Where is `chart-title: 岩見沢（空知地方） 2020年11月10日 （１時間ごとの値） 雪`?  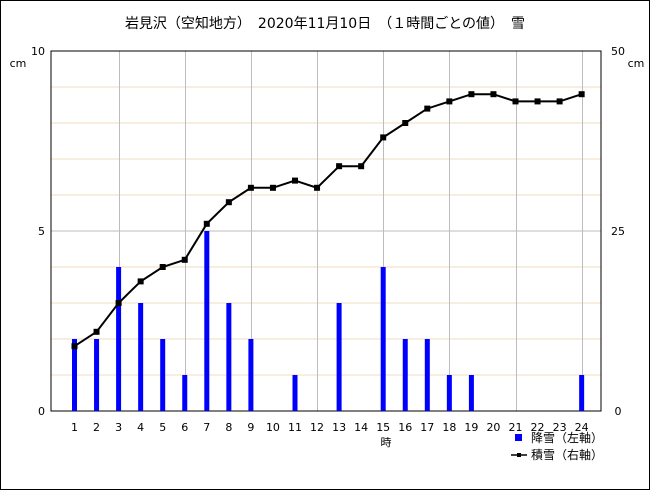
chart-title: 岩見沢（空知地方） 2020年11月10日 （１時間ごとの値） 雪 is located at coordinates (325, 23).